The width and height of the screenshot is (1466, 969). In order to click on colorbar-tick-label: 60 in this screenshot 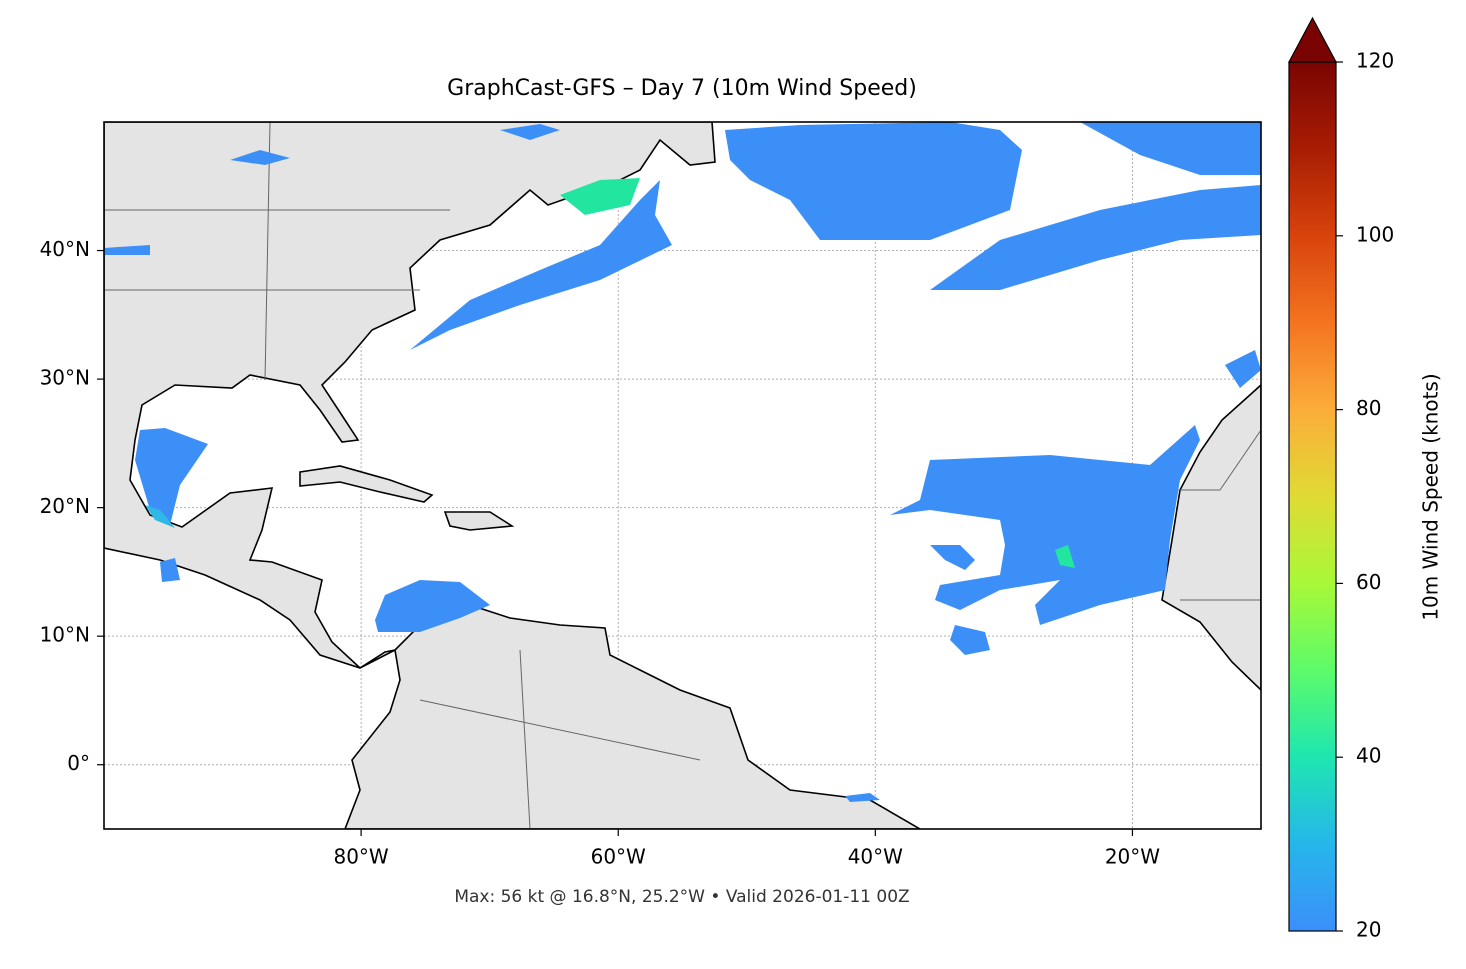, I will do `click(1368, 582)`.